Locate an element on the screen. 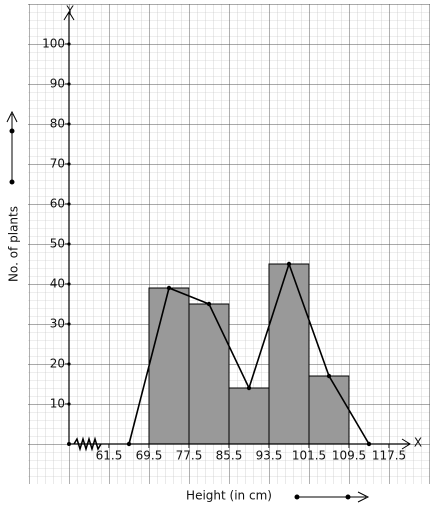 The height and width of the screenshot is (510, 434). y-axis-arrow is located at coordinates (69, 16).